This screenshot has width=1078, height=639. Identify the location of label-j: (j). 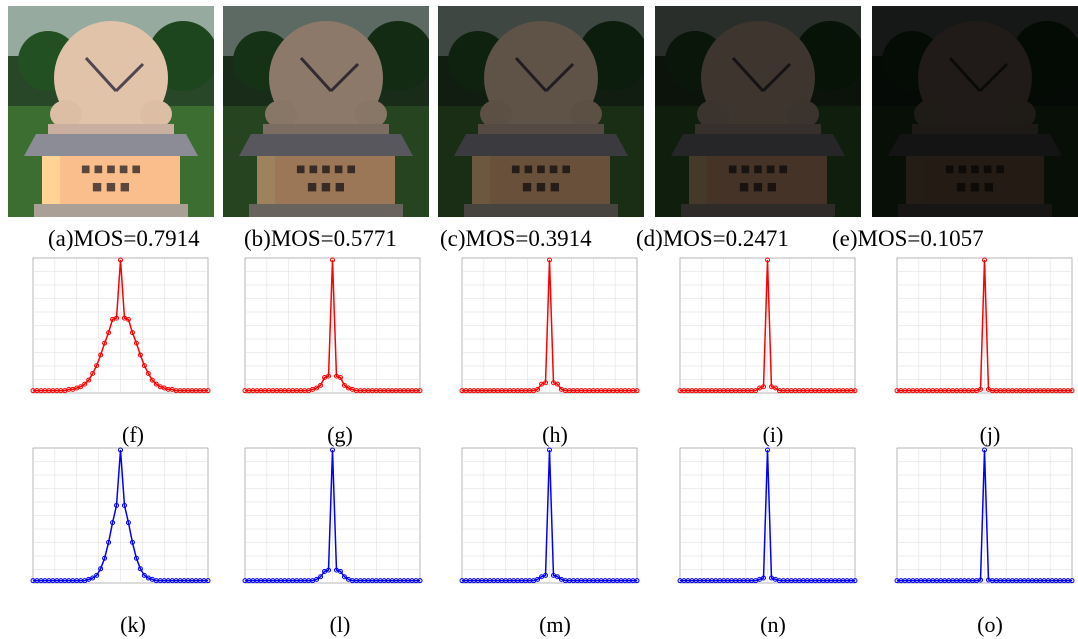
(990, 434).